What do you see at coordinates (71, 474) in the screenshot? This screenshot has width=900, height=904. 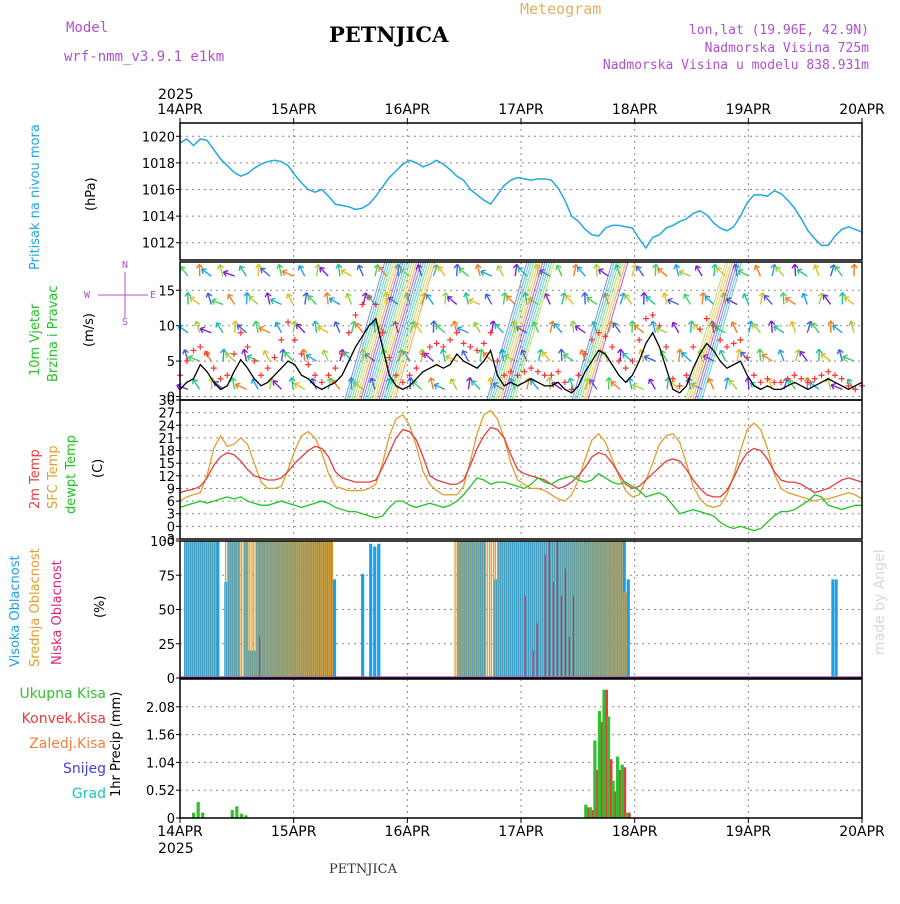 I see `dewpt-axis-label: dewpt Temp` at bounding box center [71, 474].